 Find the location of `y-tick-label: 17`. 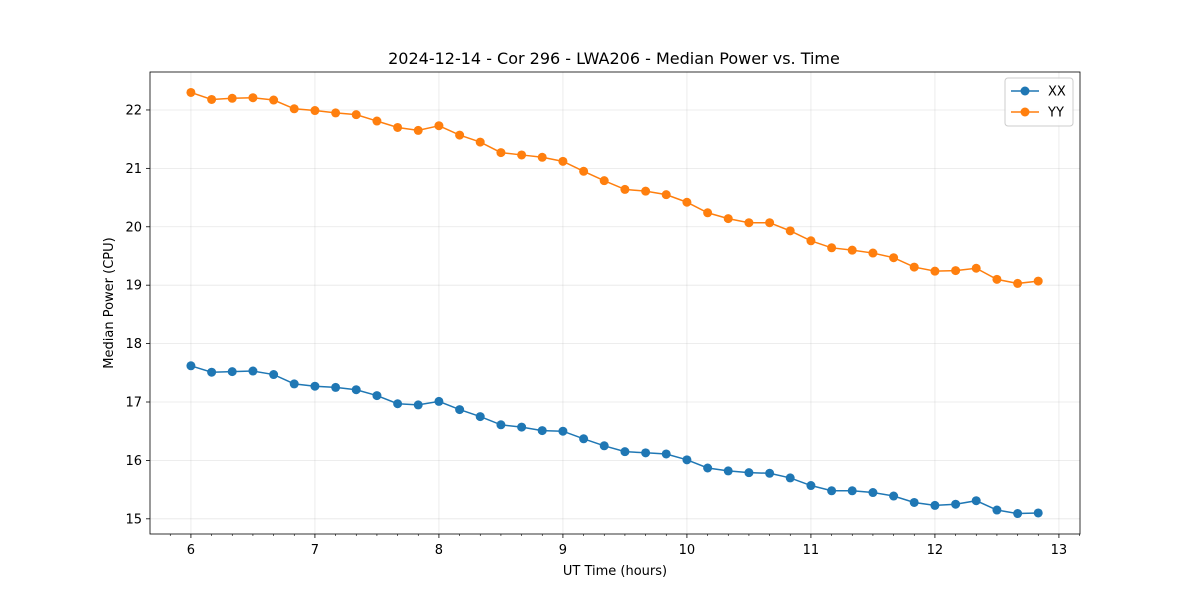

y-tick-label: 17 is located at coordinates (133, 403).